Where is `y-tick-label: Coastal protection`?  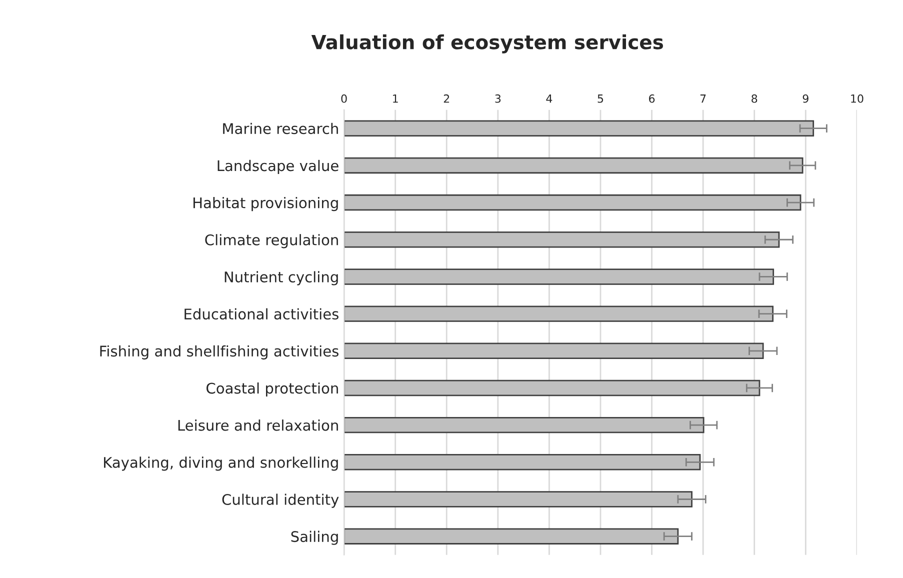 y-tick-label: Coastal protection is located at coordinates (272, 389).